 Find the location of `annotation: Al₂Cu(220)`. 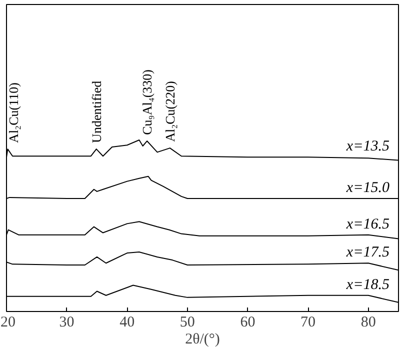

annotation: Al₂Cu(220) is located at coordinates (170, 111).